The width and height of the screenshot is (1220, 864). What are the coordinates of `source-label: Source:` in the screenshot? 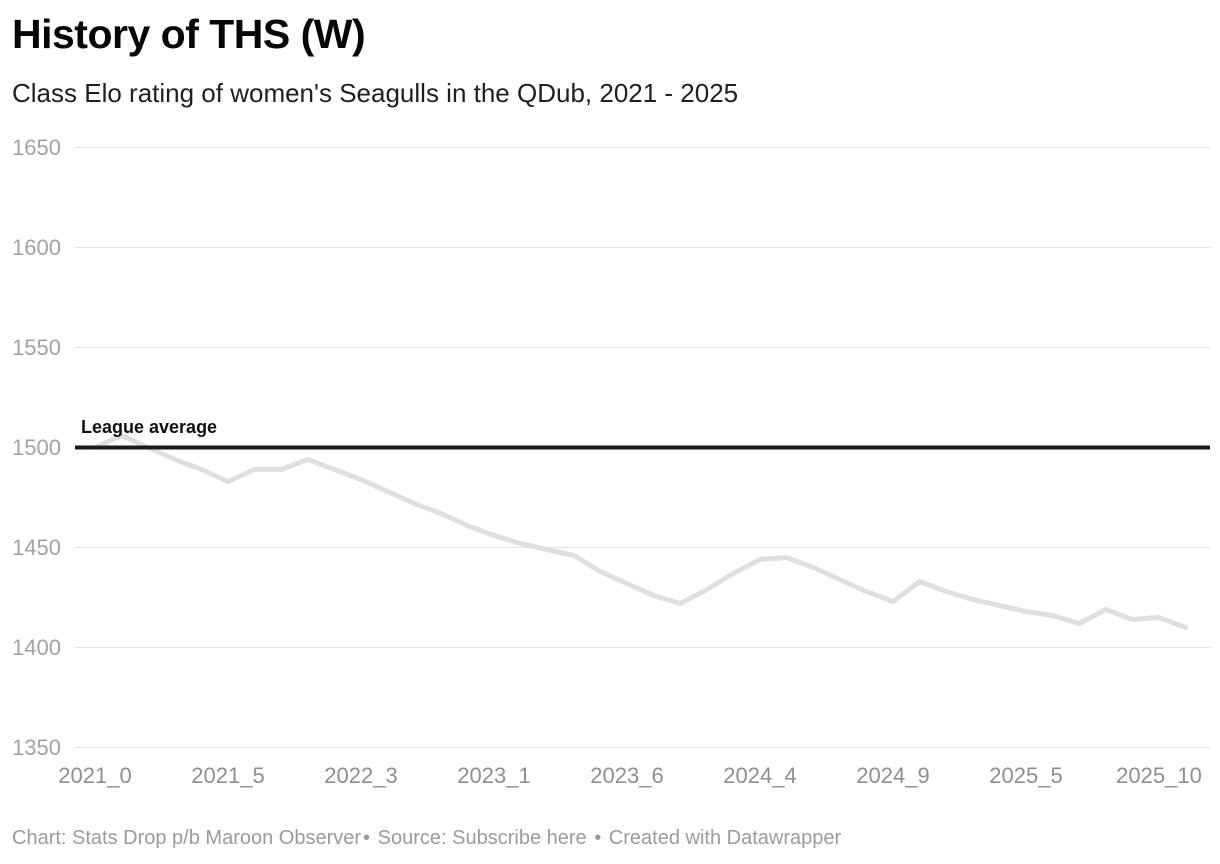 It's located at (412, 838).